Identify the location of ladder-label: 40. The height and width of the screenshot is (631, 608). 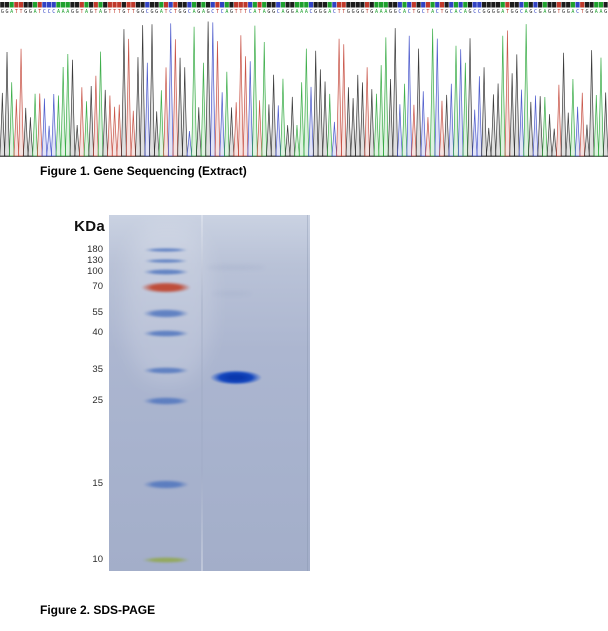
(97, 332).